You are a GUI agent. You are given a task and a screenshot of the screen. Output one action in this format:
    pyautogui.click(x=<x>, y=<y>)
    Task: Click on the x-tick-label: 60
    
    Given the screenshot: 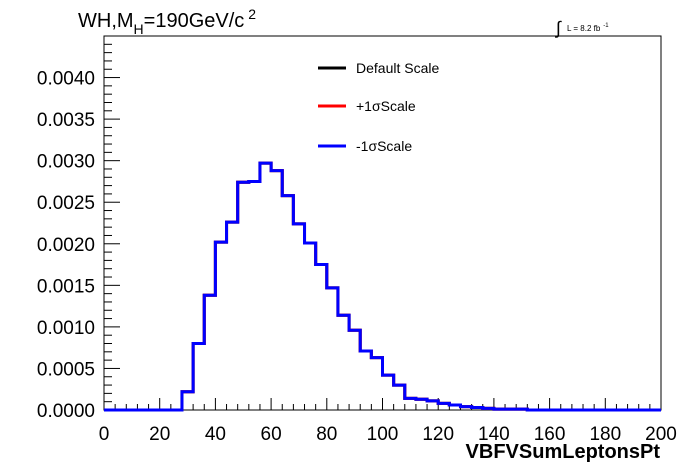 What is the action you would take?
    pyautogui.click(x=271, y=434)
    